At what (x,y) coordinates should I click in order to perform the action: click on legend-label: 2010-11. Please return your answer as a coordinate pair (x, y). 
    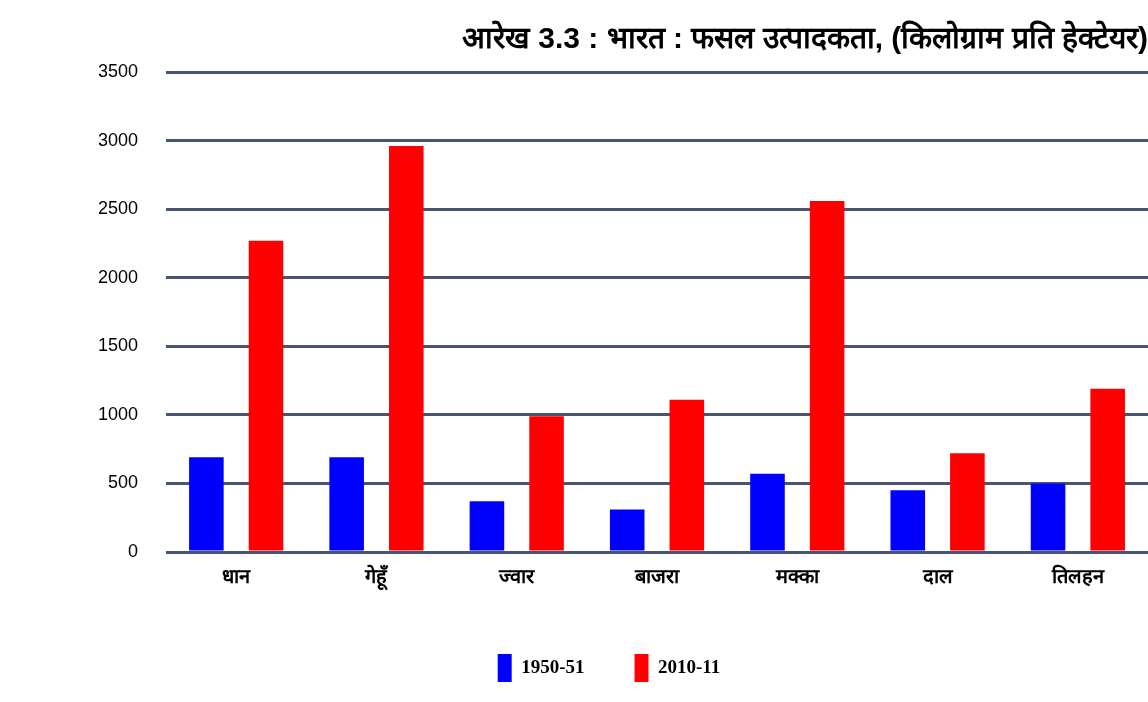
    Looking at the image, I should click on (689, 666).